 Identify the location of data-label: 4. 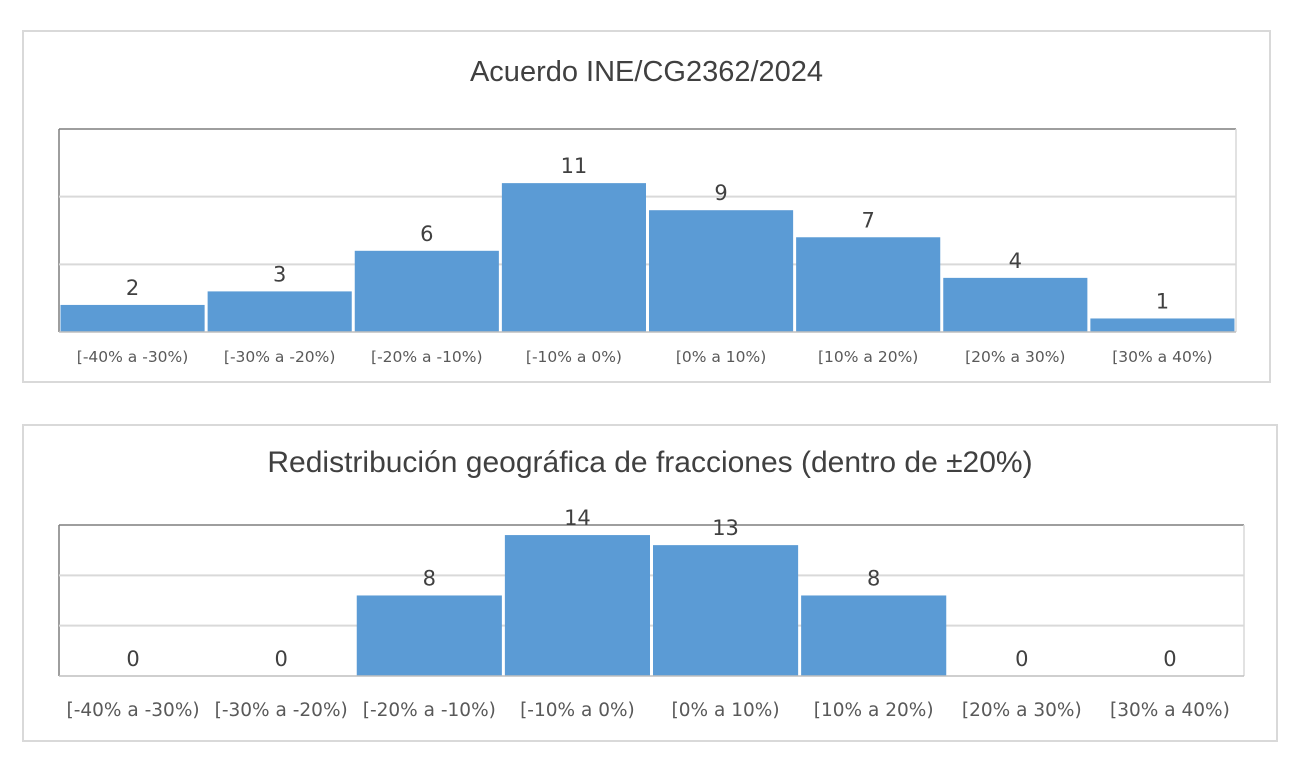
(1015, 261).